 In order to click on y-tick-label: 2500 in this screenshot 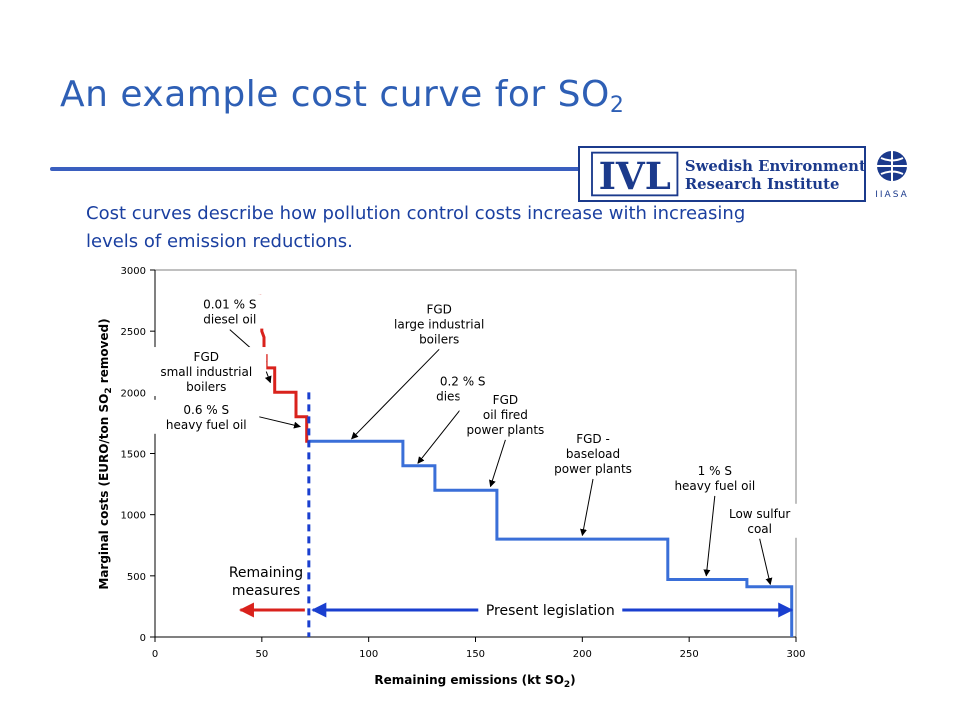, I will do `click(133, 332)`.